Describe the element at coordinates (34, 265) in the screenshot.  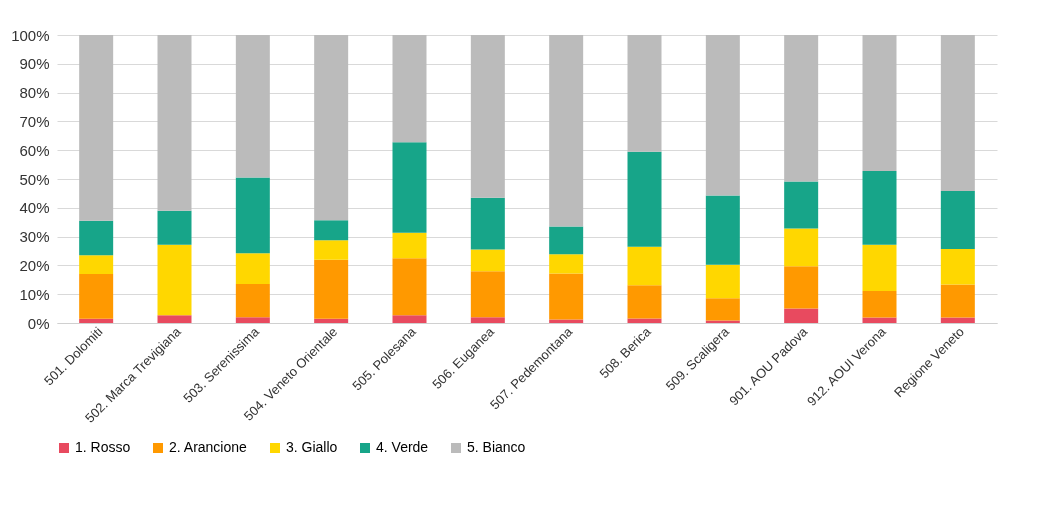
I see `y-tick-label: 20%` at that location.